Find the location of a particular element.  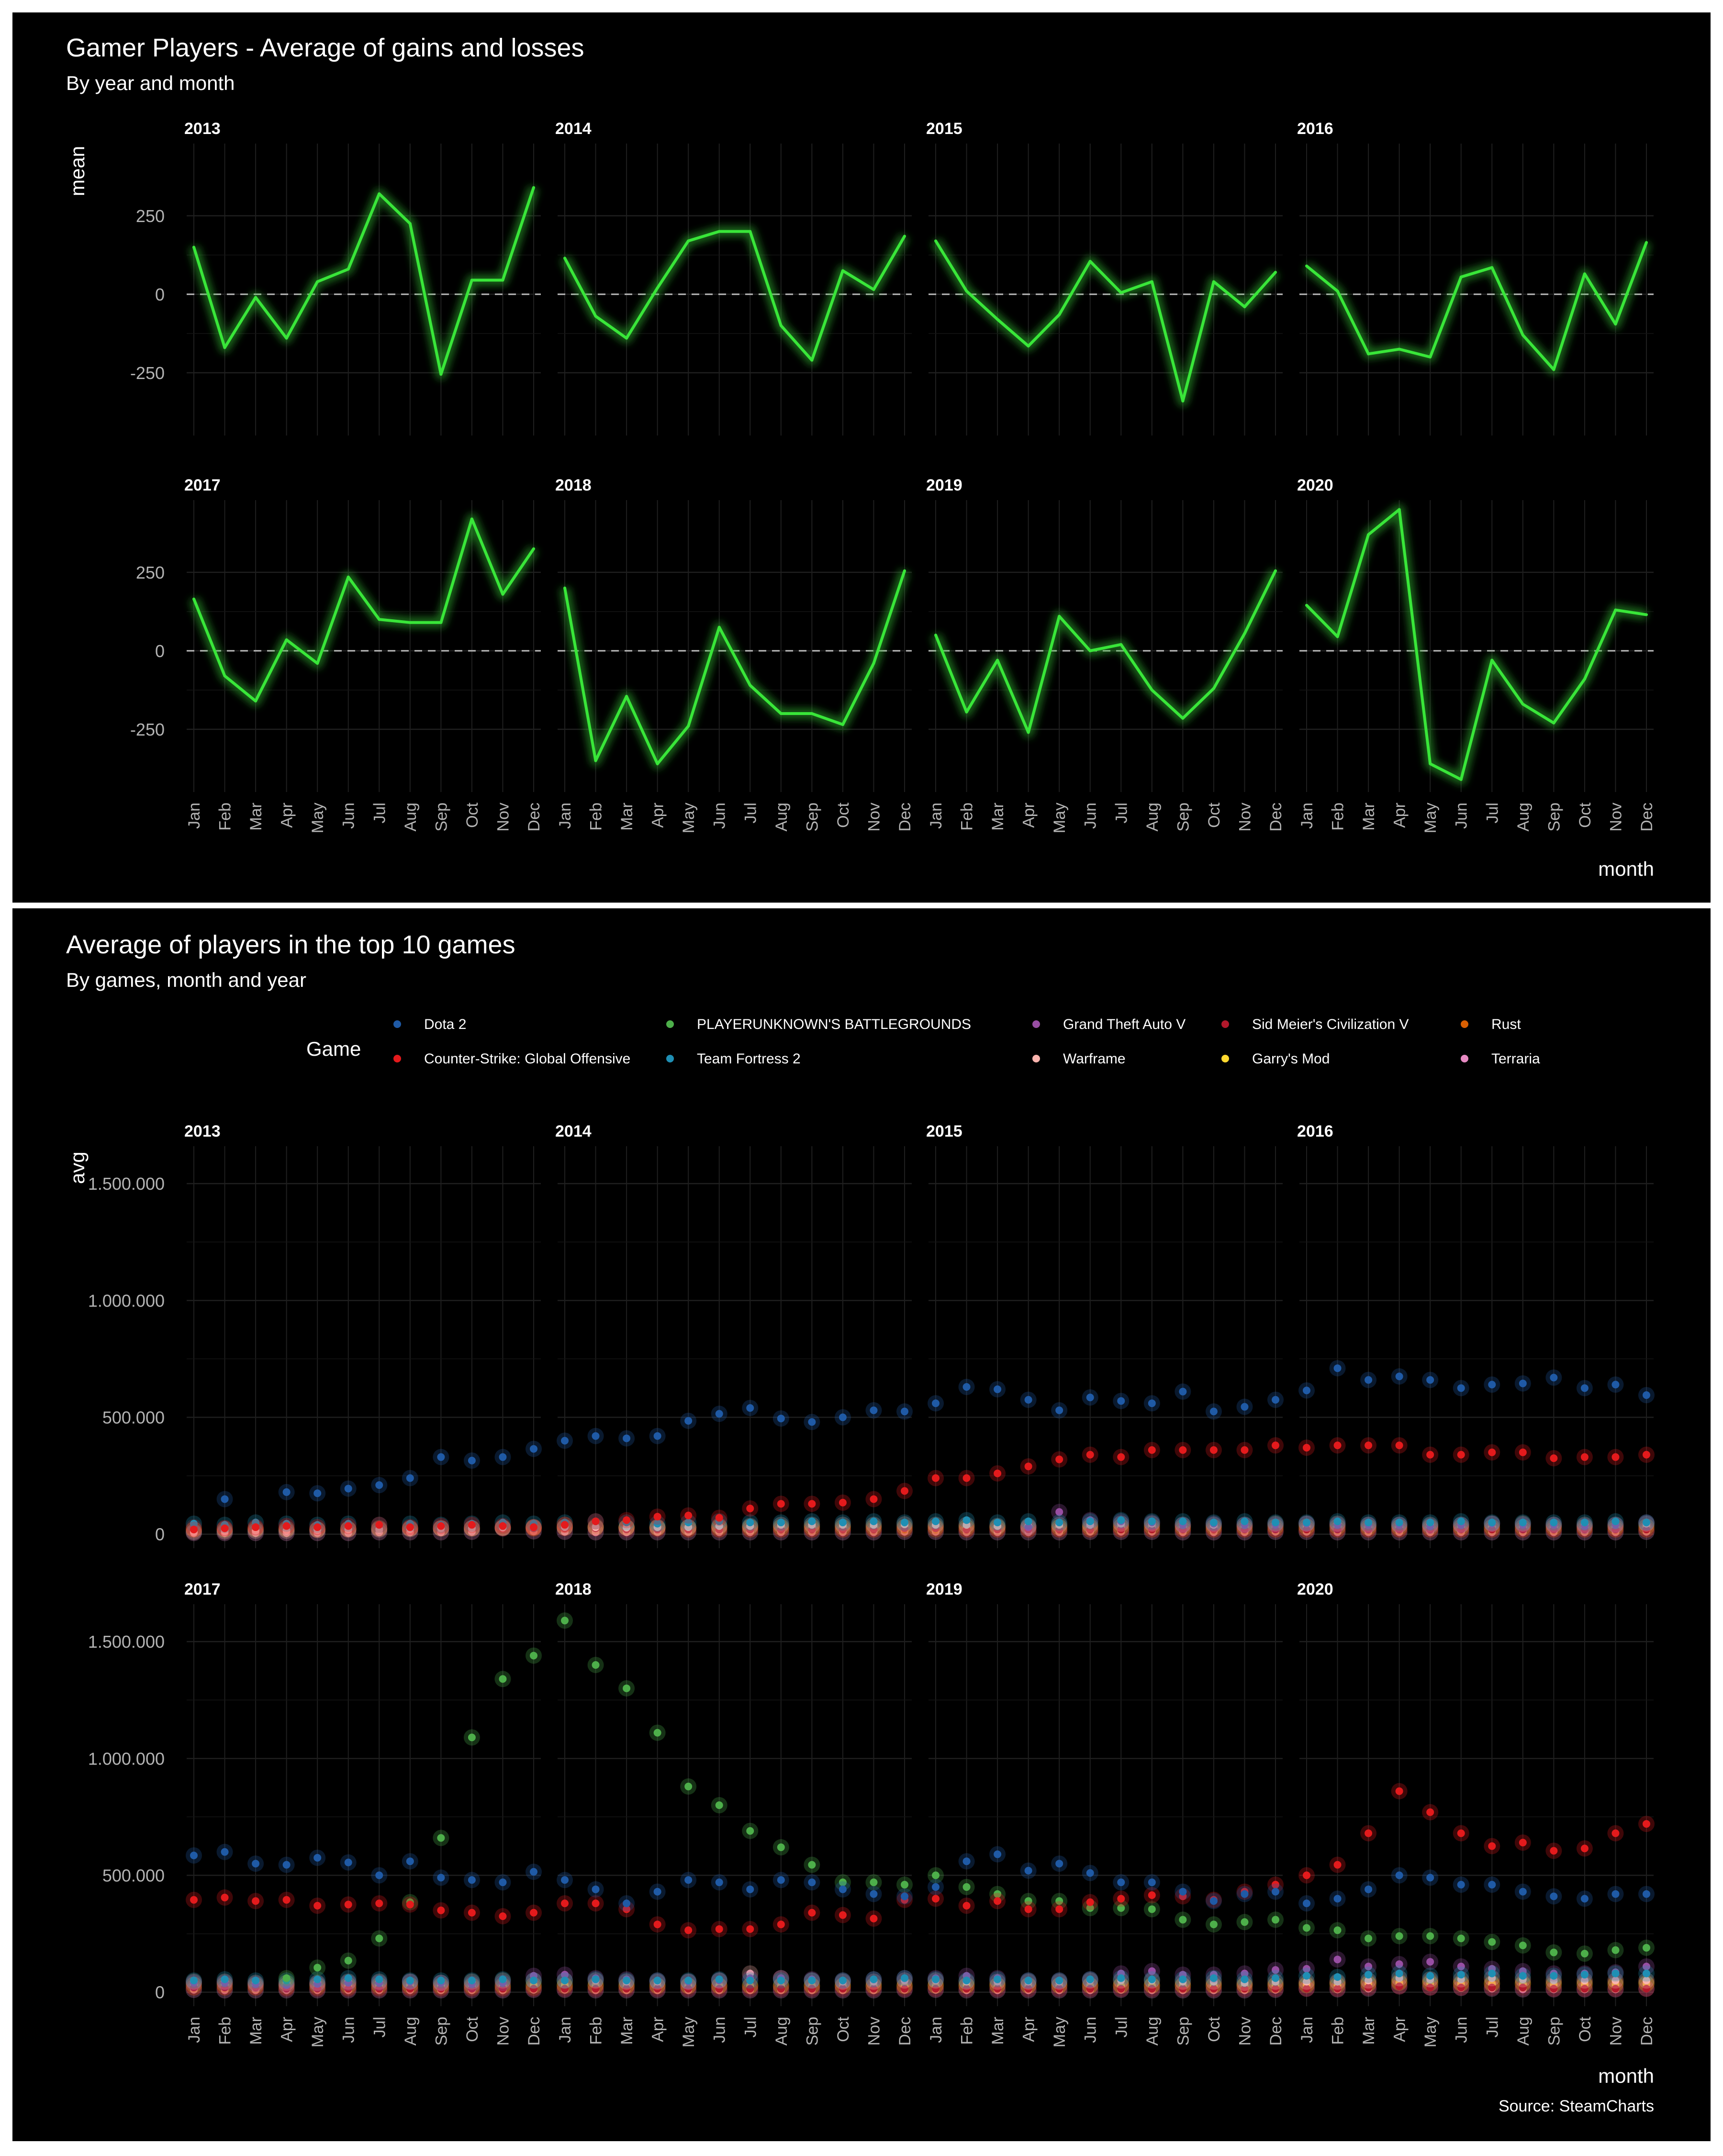

series-line is located at coordinates (734, 668).